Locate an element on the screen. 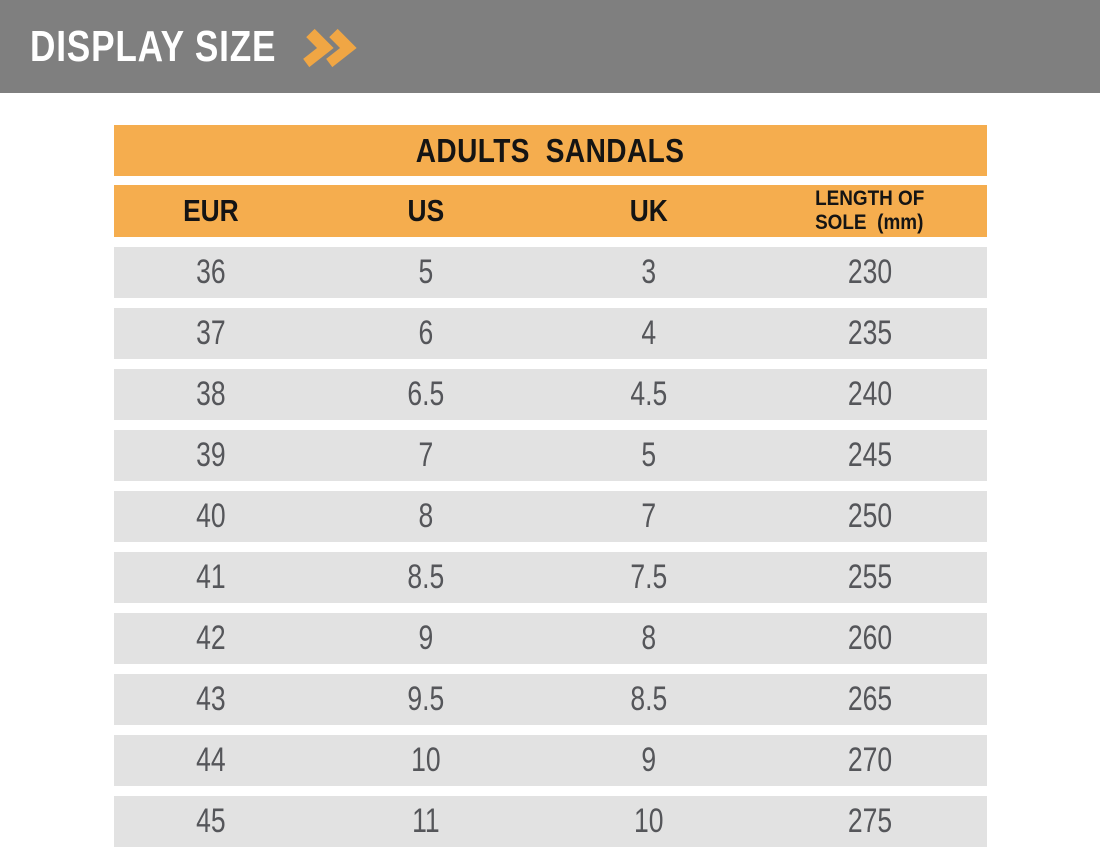 The image size is (1100, 862). table-cell-eur: 40 is located at coordinates (211, 516).